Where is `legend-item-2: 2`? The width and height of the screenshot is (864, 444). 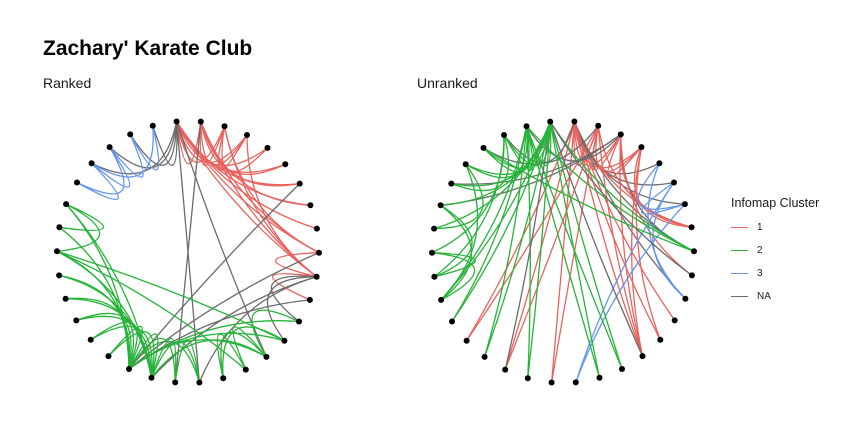 legend-item-2: 2 is located at coordinates (775, 250).